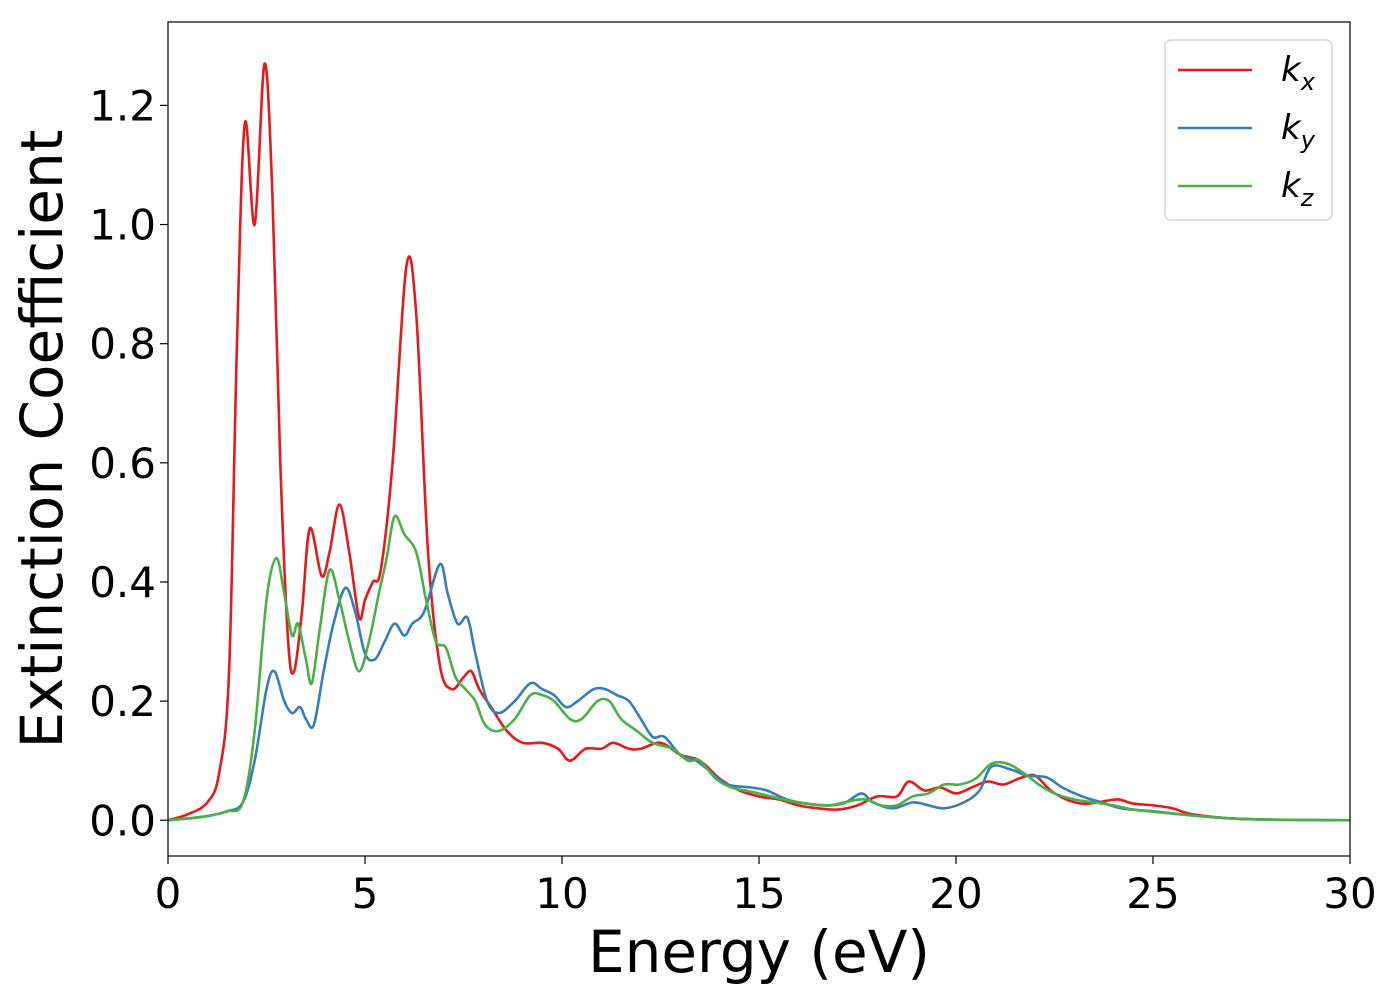  What do you see at coordinates (1349, 893) in the screenshot?
I see `x-tick-label: 30` at bounding box center [1349, 893].